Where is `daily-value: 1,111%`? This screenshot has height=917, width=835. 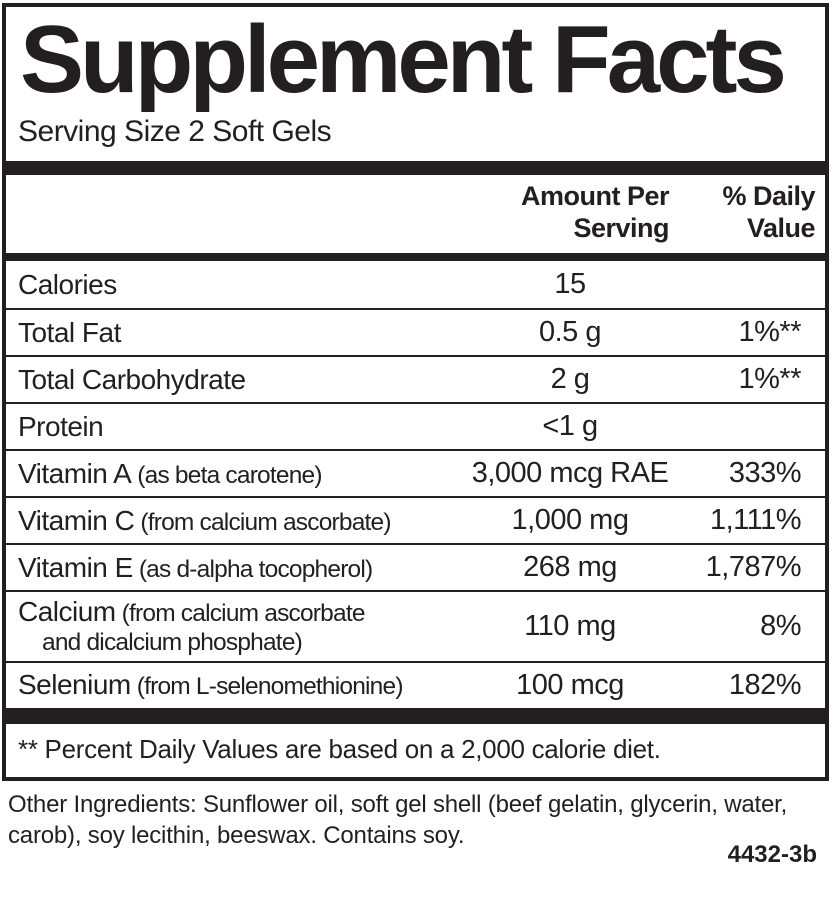 daily-value: 1,111% is located at coordinates (755, 519).